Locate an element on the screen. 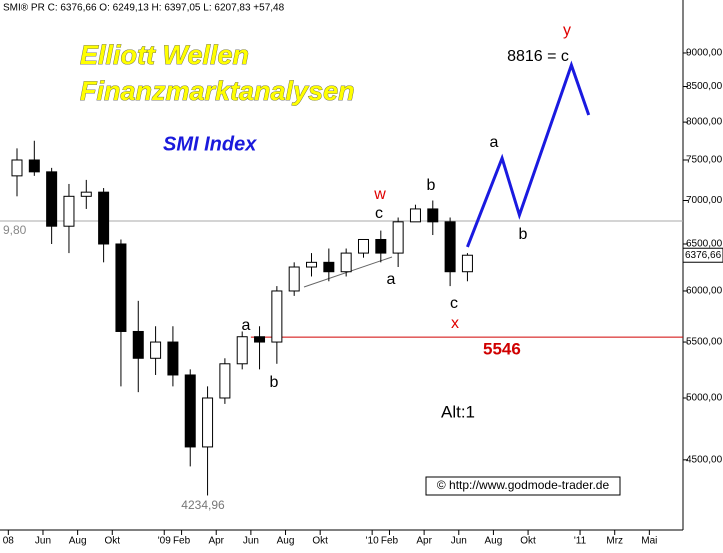 The height and width of the screenshot is (553, 723). alt-label: Alt:1 is located at coordinates (458, 411).